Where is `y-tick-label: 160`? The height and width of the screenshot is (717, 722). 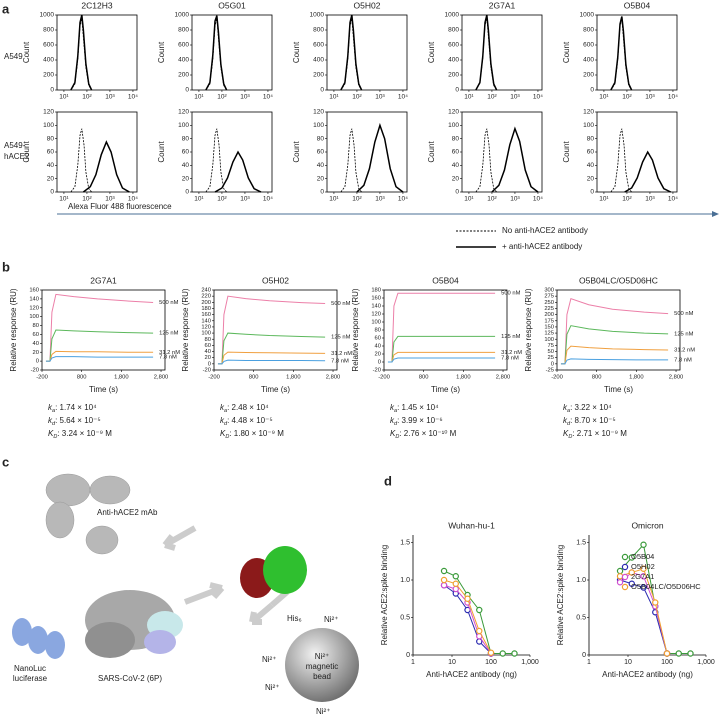
y-tick-label: 160 is located at coordinates (34, 291).